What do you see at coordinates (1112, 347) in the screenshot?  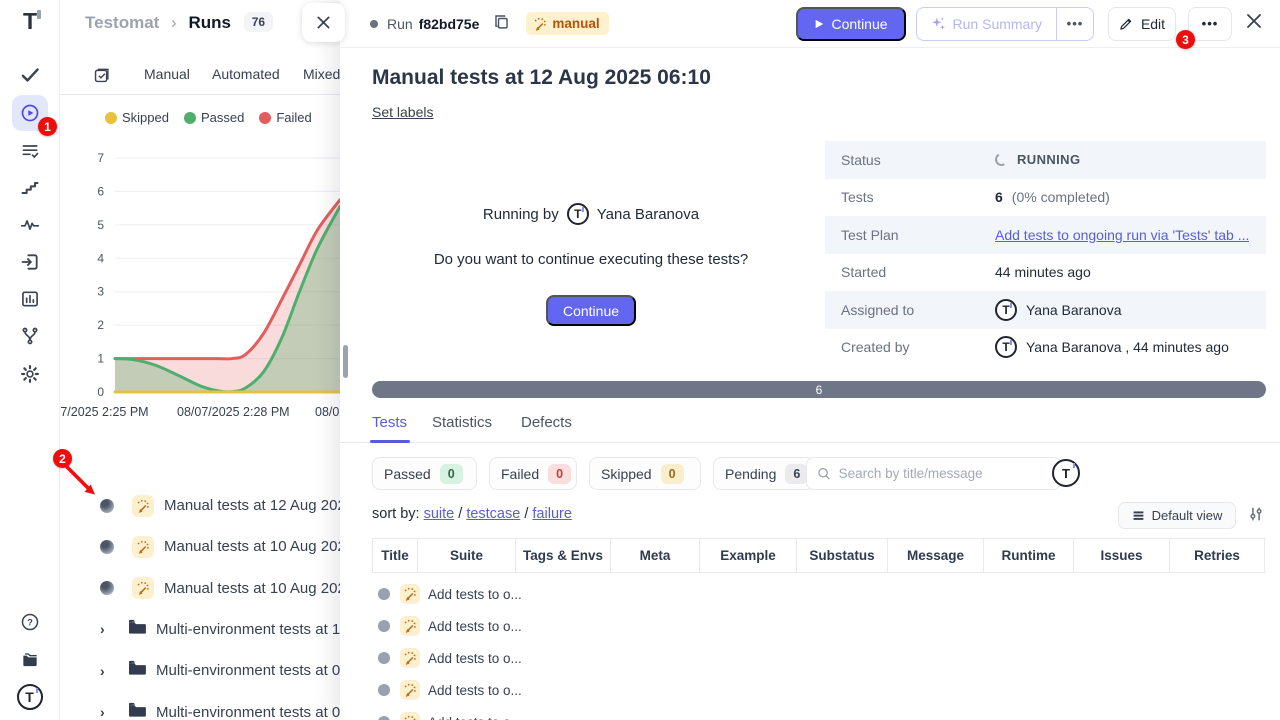 I see `detail-value: T Yana Baranova , 44 minutes ago` at bounding box center [1112, 347].